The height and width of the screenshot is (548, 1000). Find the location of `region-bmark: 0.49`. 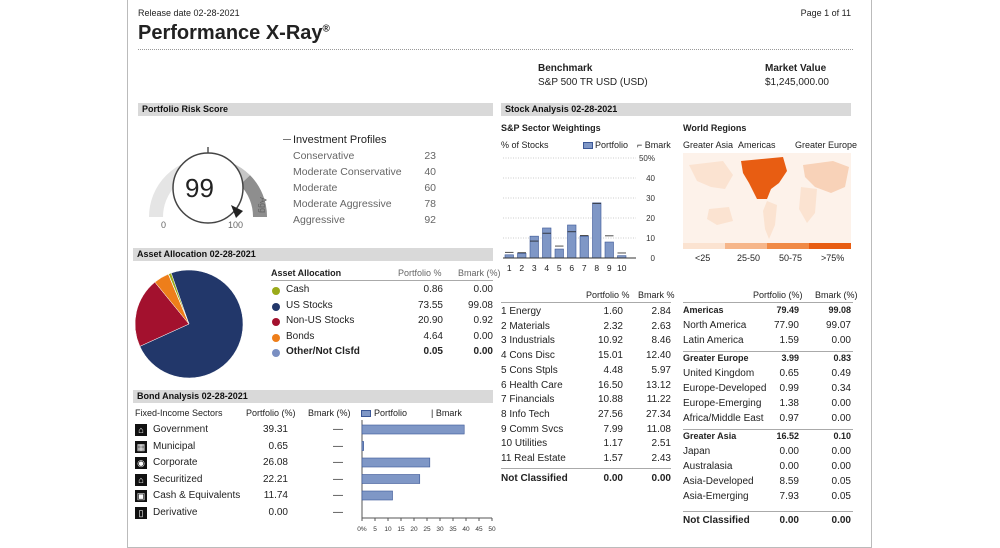

region-bmark: 0.49 is located at coordinates (841, 374).